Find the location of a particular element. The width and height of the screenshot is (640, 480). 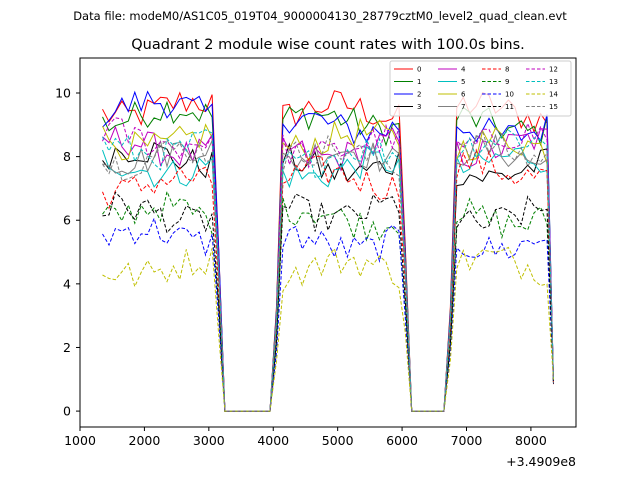

legend-label-3: 3 is located at coordinates (419, 107).